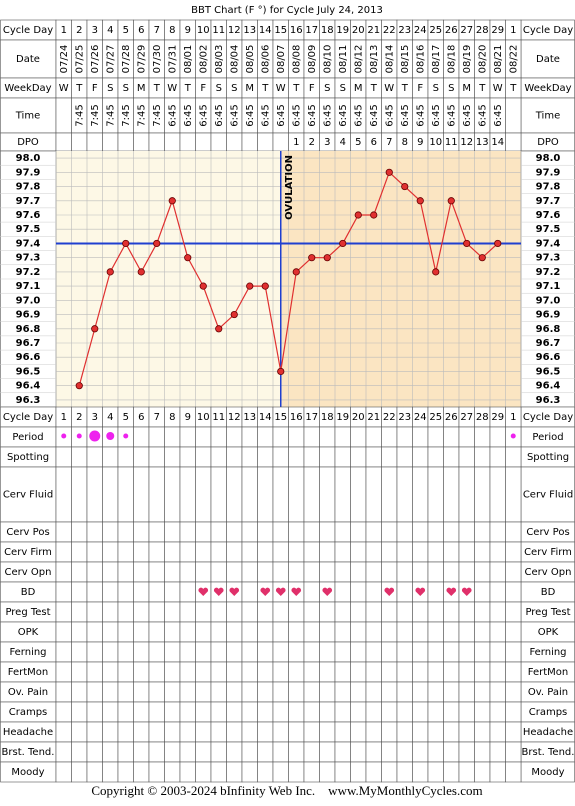  What do you see at coordinates (172, 59) in the screenshot?
I see `date-text: 07/31` at bounding box center [172, 59].